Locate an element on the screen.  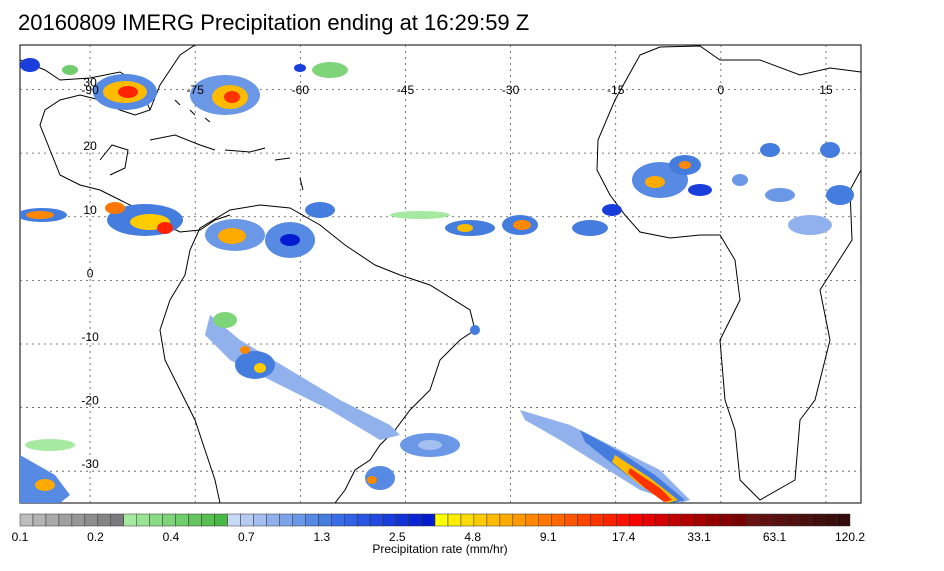
colorbar-tick-label: 17.4 is located at coordinates (624, 537).